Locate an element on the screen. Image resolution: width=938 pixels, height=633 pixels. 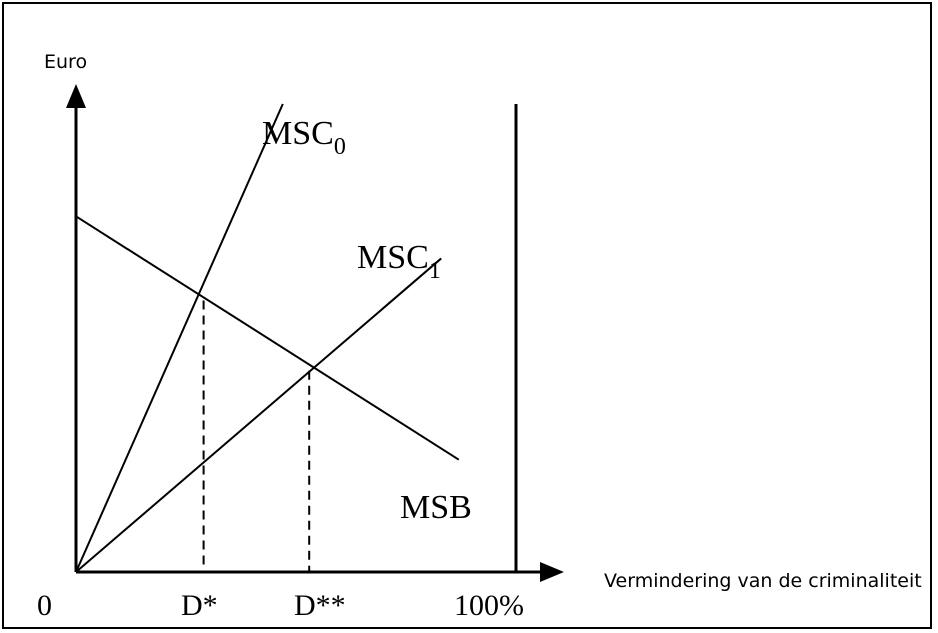
series-label-msc0: MSC0 is located at coordinates (304, 137).